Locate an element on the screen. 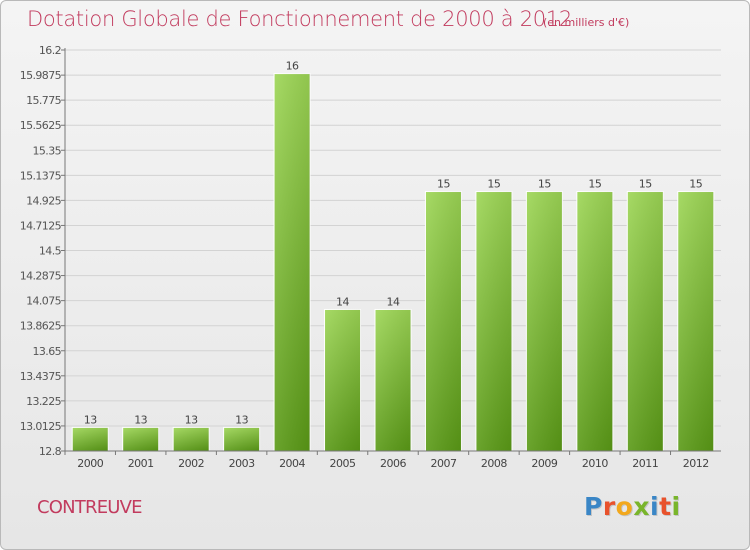 The image size is (750, 550). y-tick-label: 15.775 is located at coordinates (43, 100).